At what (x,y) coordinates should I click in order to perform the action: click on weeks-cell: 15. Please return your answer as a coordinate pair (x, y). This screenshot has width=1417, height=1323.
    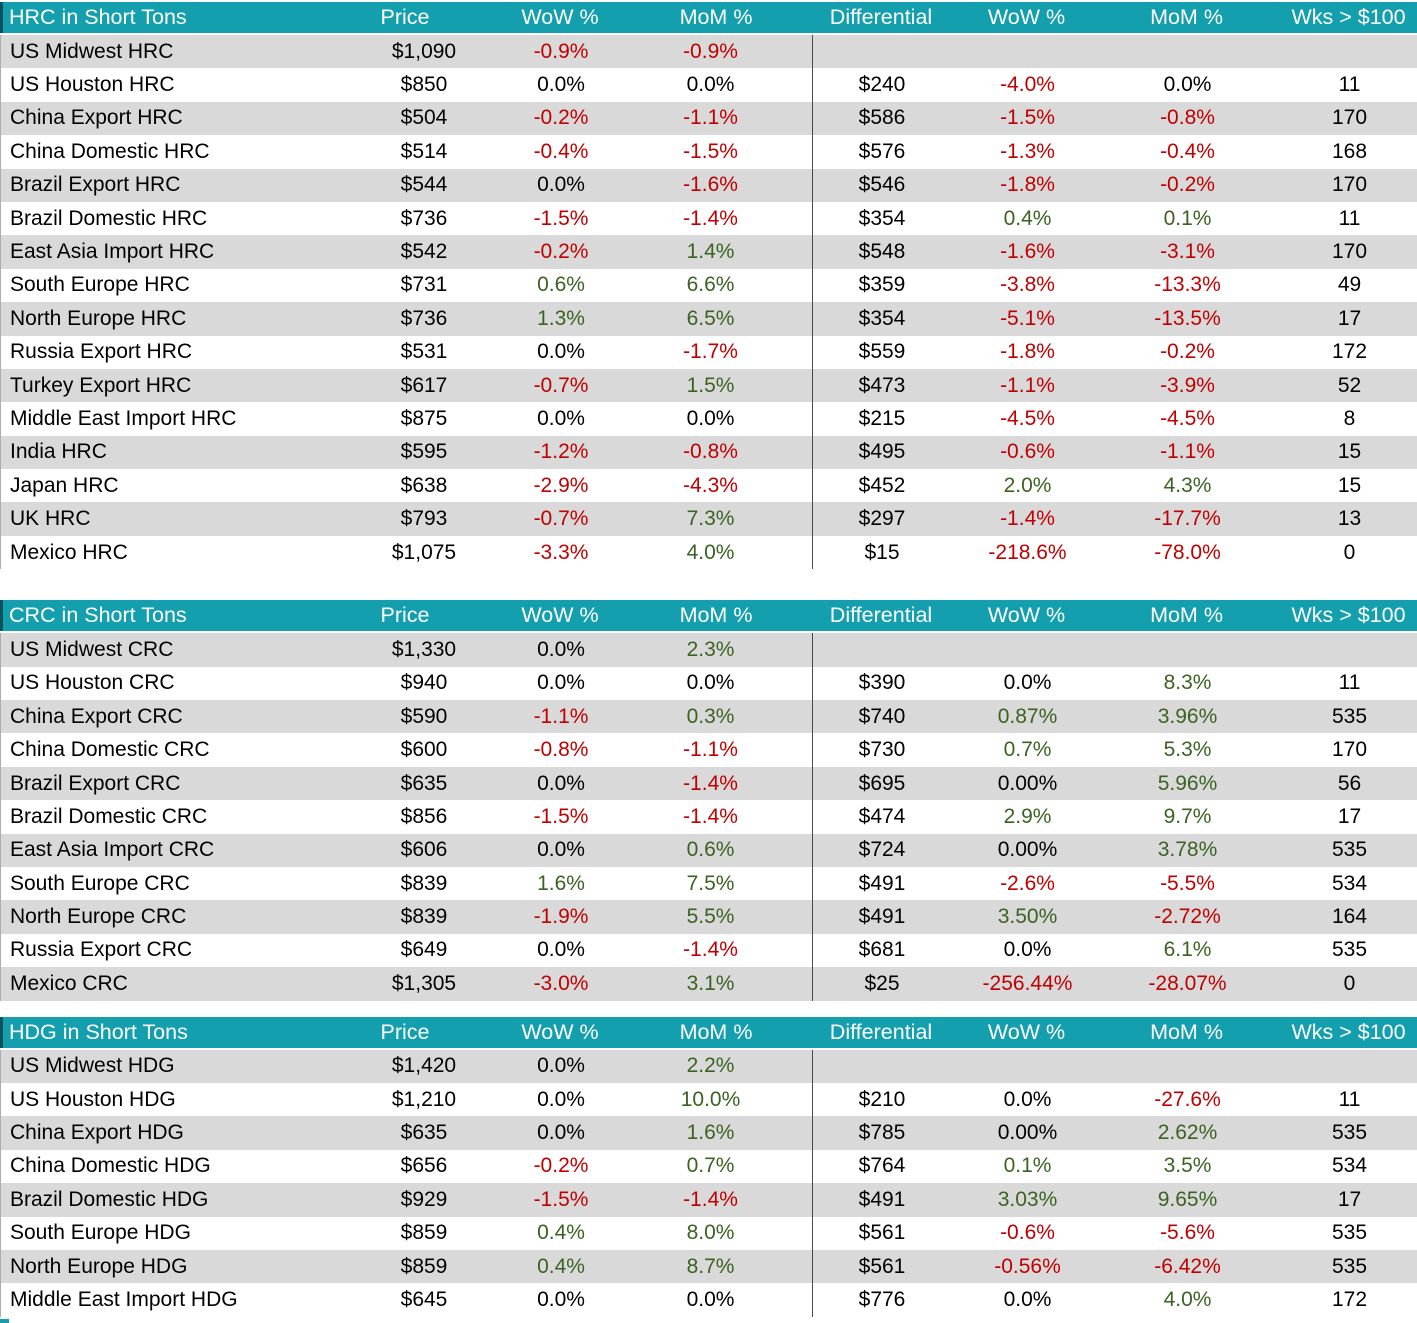
    Looking at the image, I should click on (1349, 452).